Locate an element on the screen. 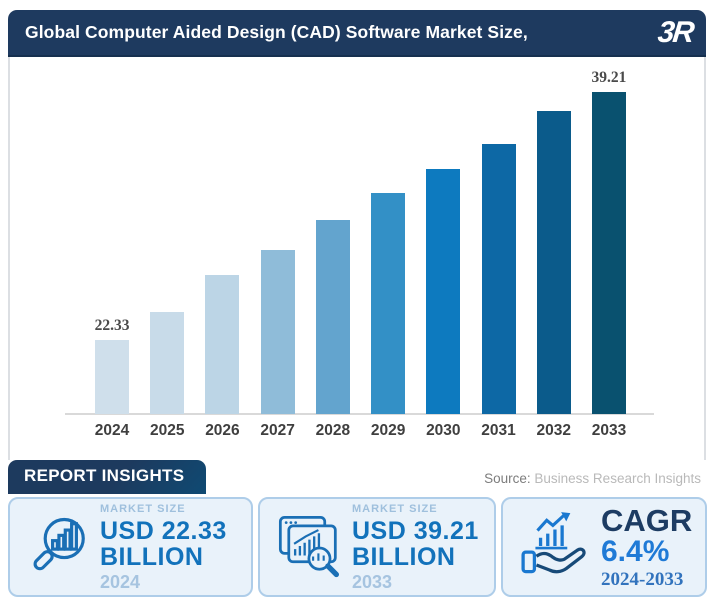  market-size-2033-text: MARKET SIZE USD 39.21 BILLION 2033 is located at coordinates (415, 547).